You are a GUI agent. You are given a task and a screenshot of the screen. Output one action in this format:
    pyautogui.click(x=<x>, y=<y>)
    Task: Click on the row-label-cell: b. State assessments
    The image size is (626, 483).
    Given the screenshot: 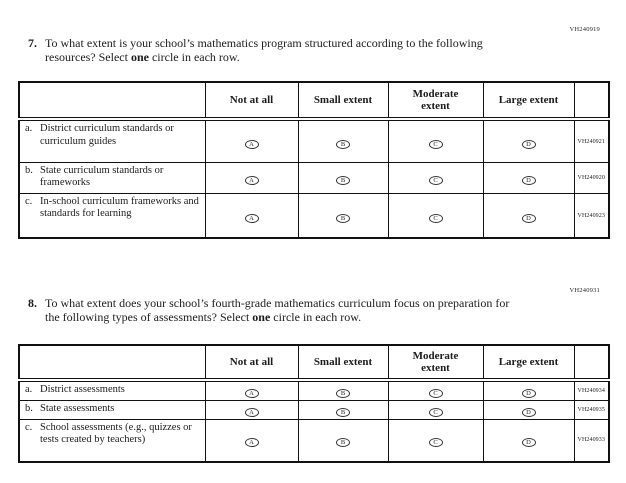 What is the action you would take?
    pyautogui.click(x=112, y=409)
    